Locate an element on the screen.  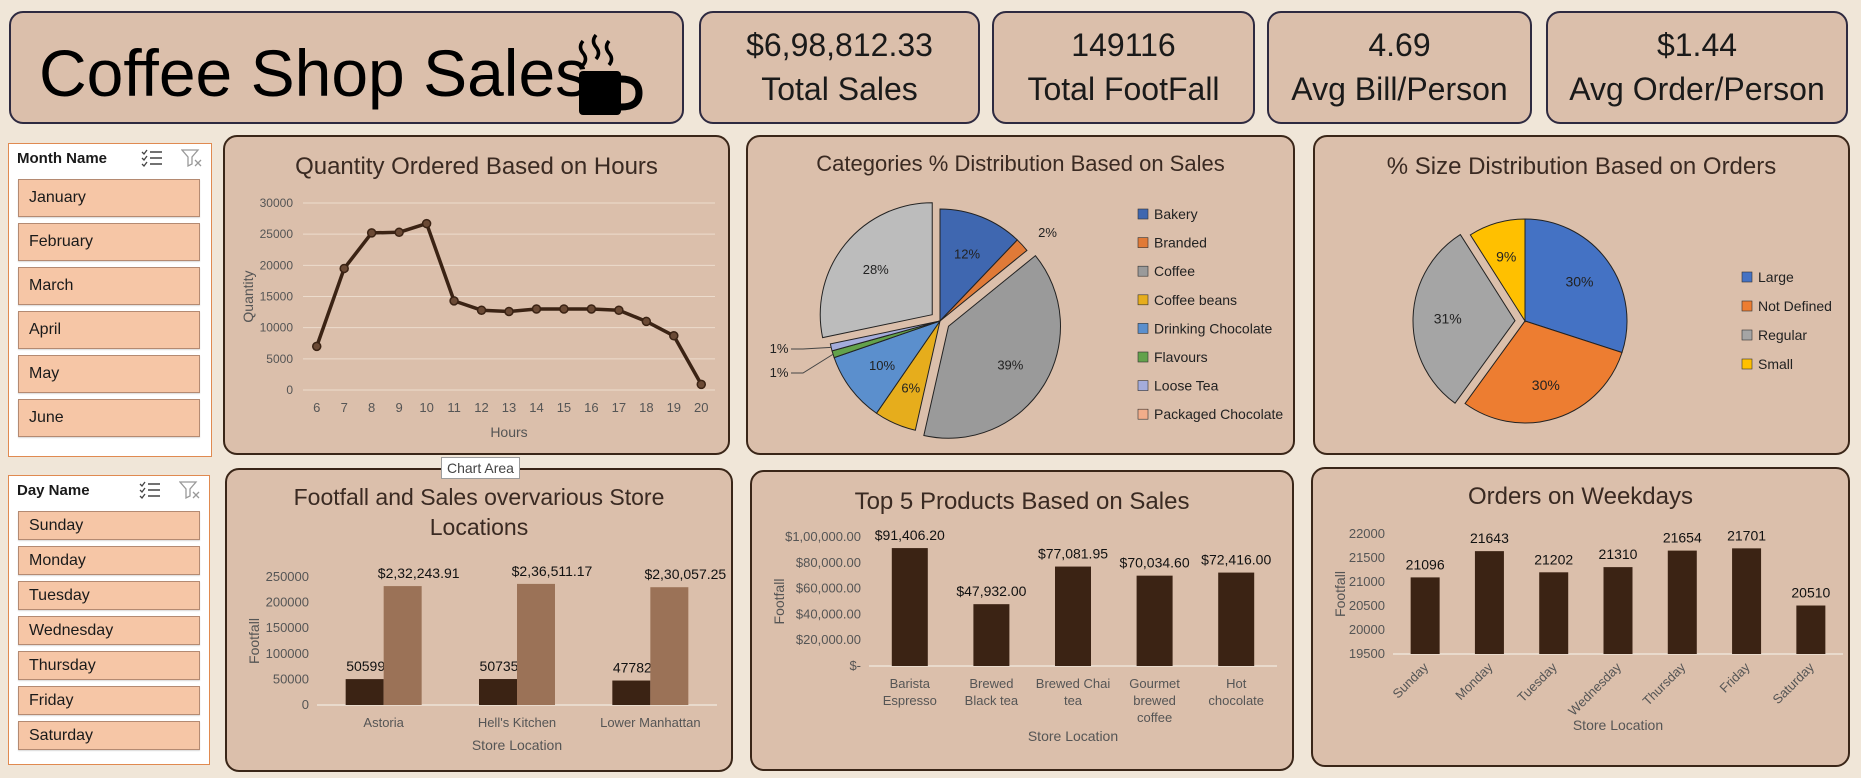
y-tick-label: 200000 is located at coordinates (287, 602).